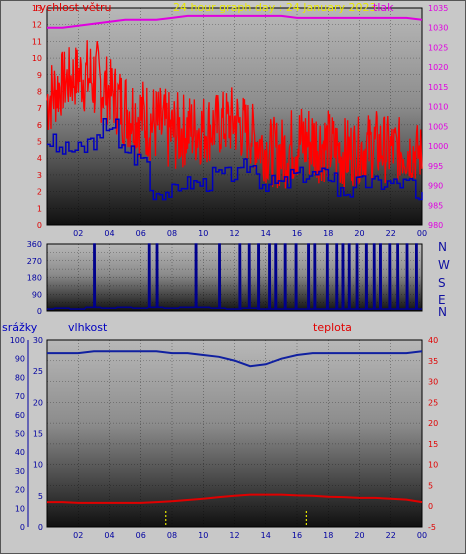 The image size is (466, 554). Describe the element at coordinates (438, 47) in the screenshot. I see `pressure-axis-tick: 1025` at that location.